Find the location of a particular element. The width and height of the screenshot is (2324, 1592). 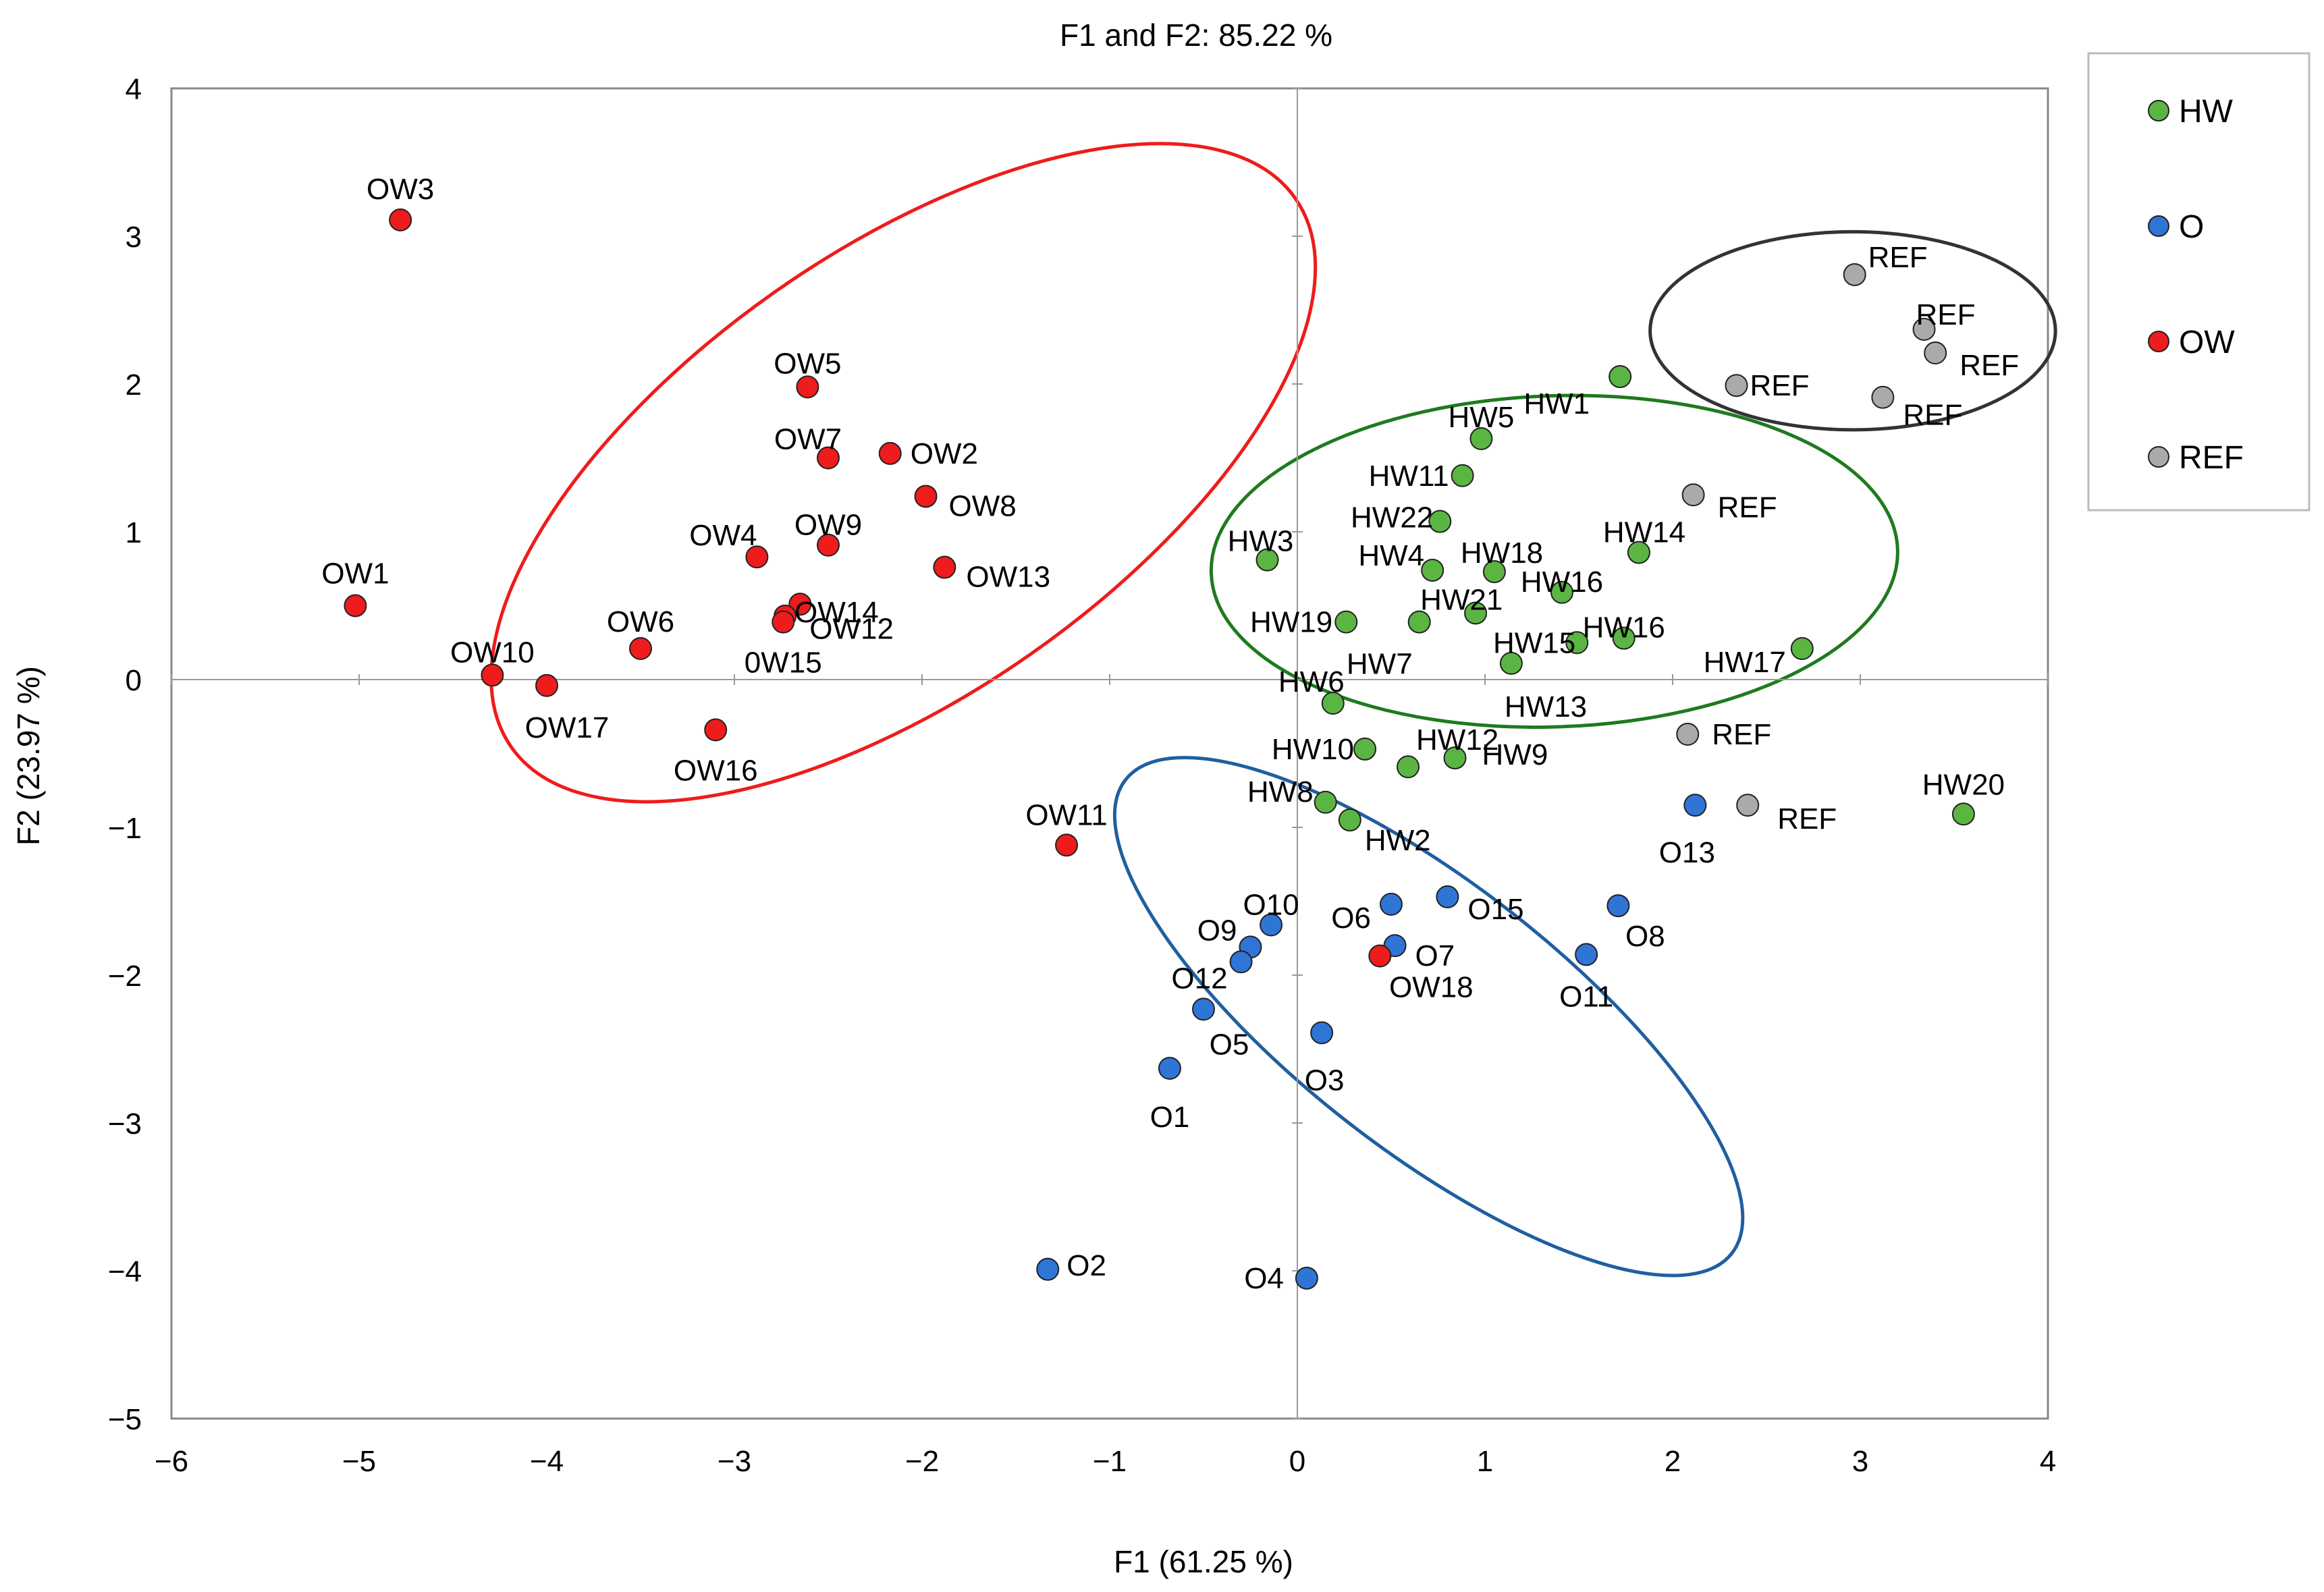

point-label: O6 is located at coordinates (1351, 918).